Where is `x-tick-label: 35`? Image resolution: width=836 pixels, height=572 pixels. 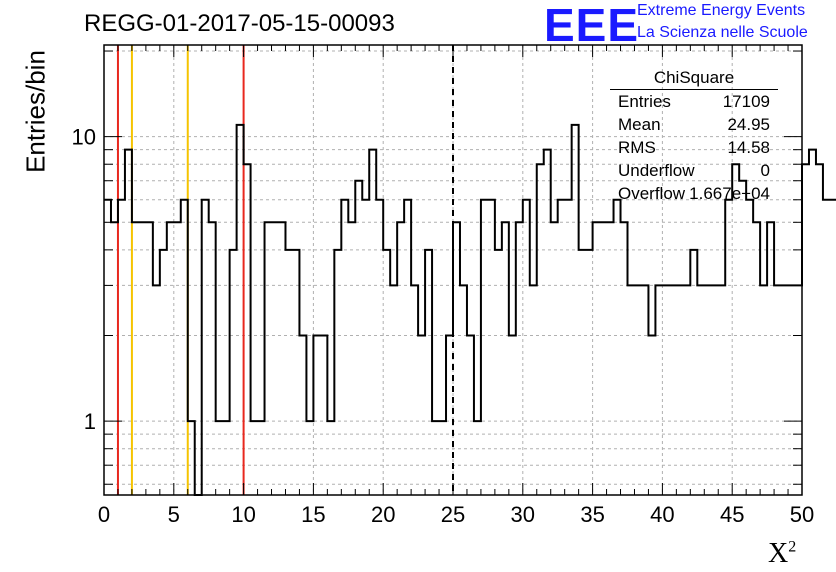 x-tick-label: 35 is located at coordinates (592, 514).